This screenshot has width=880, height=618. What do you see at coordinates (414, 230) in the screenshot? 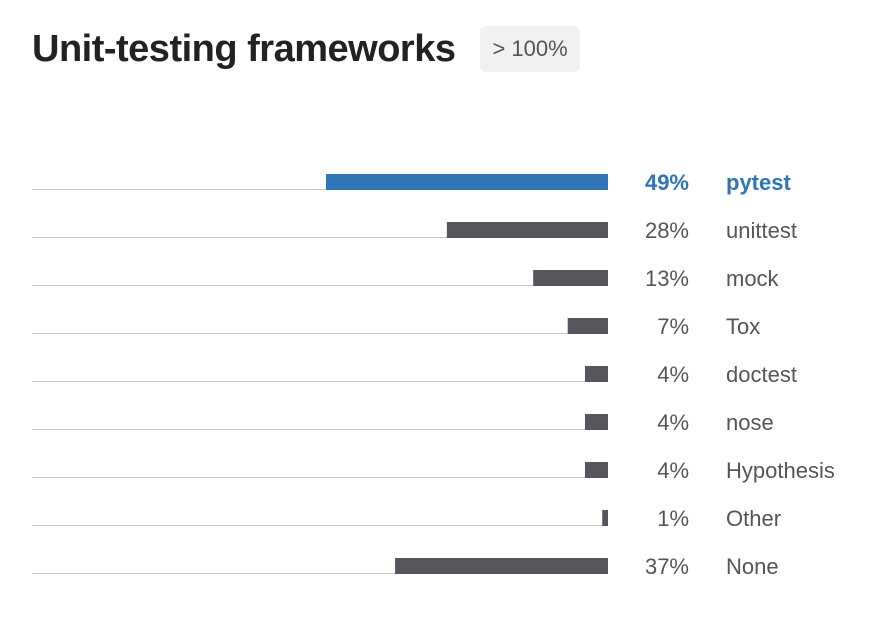
I see `bar-row-unittest: 28% unittest` at bounding box center [414, 230].